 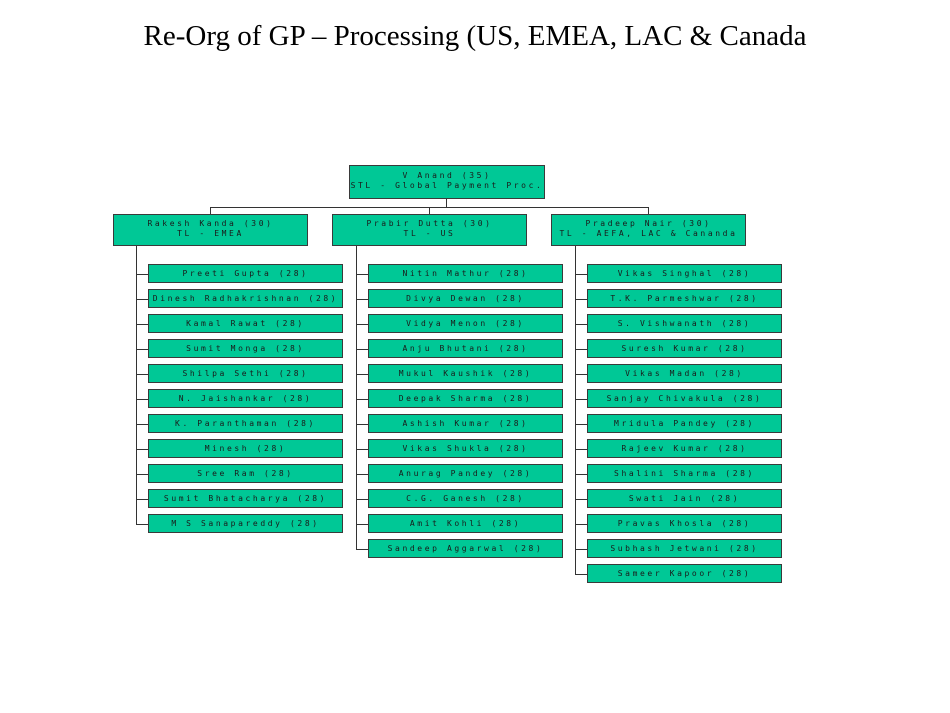 I want to click on member-box: Shalini Sharma (28), so click(x=684, y=473).